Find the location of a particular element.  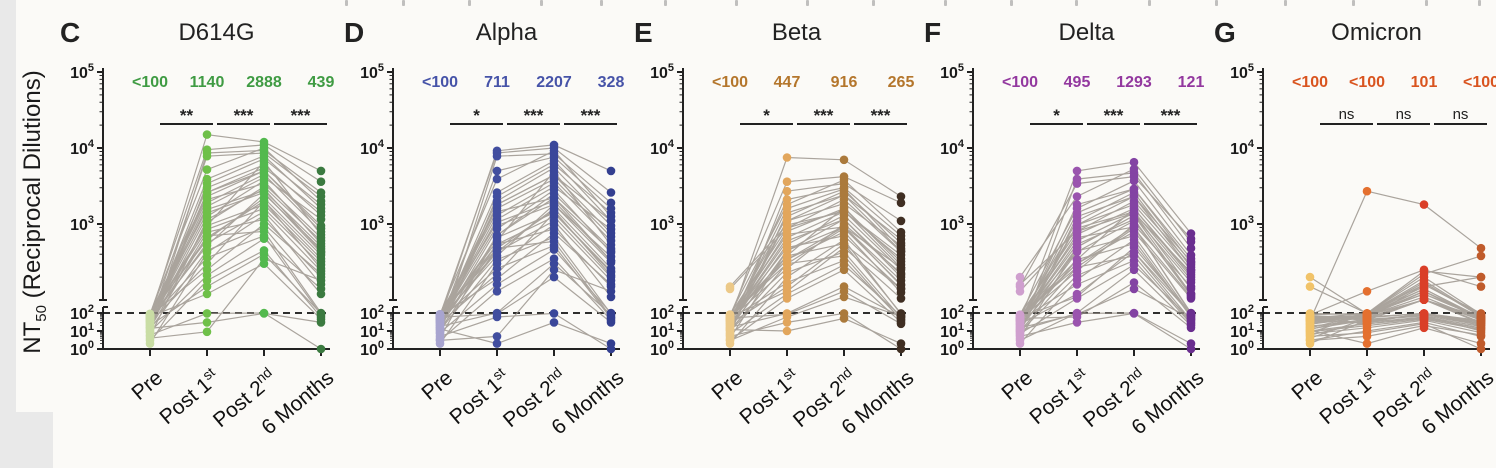

median-value: 121 is located at coordinates (1191, 82).